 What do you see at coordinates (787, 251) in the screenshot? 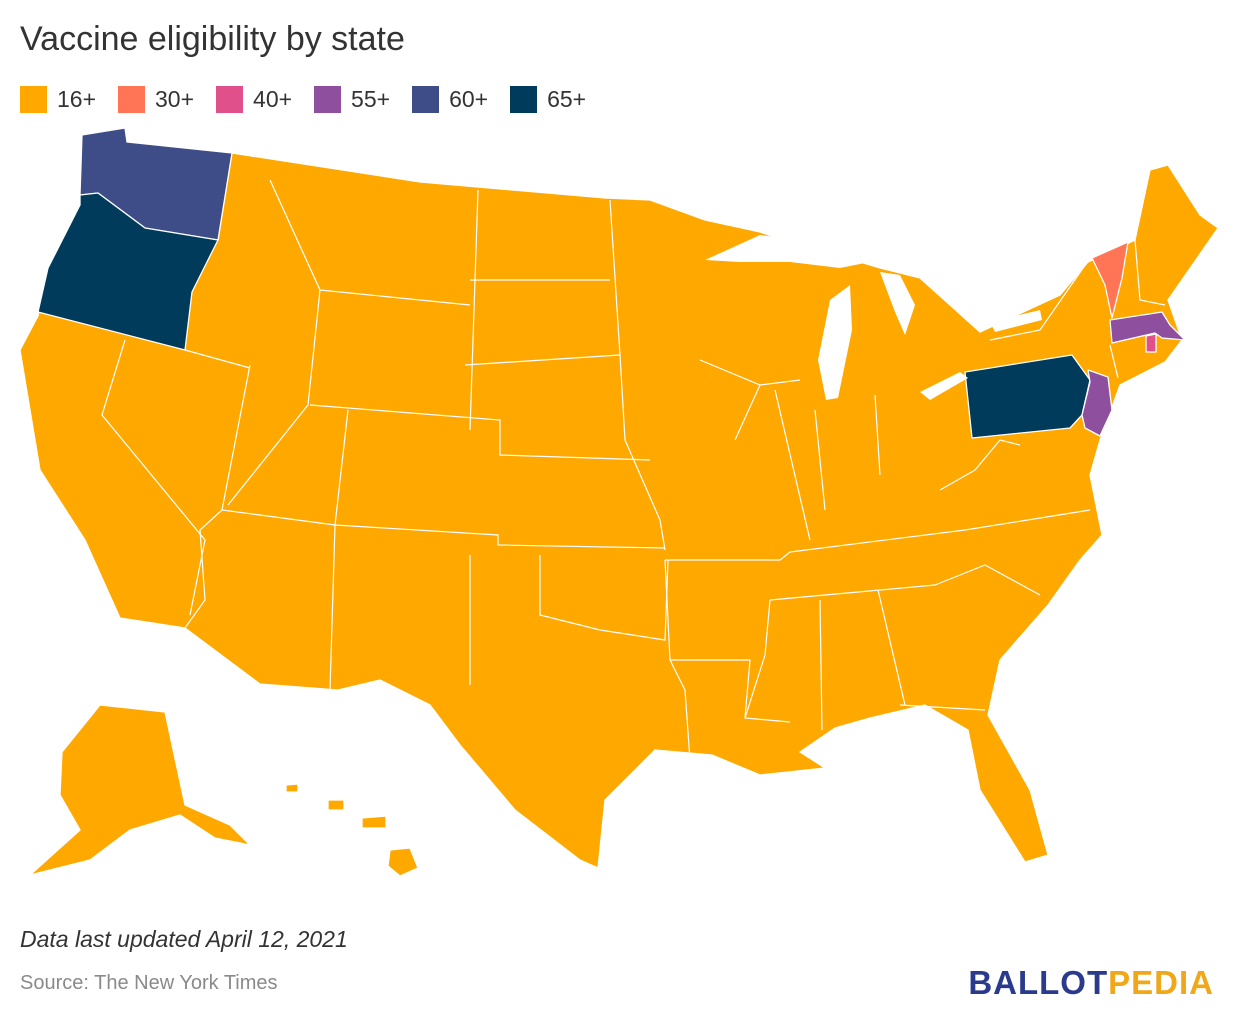
I see `lake-superior` at bounding box center [787, 251].